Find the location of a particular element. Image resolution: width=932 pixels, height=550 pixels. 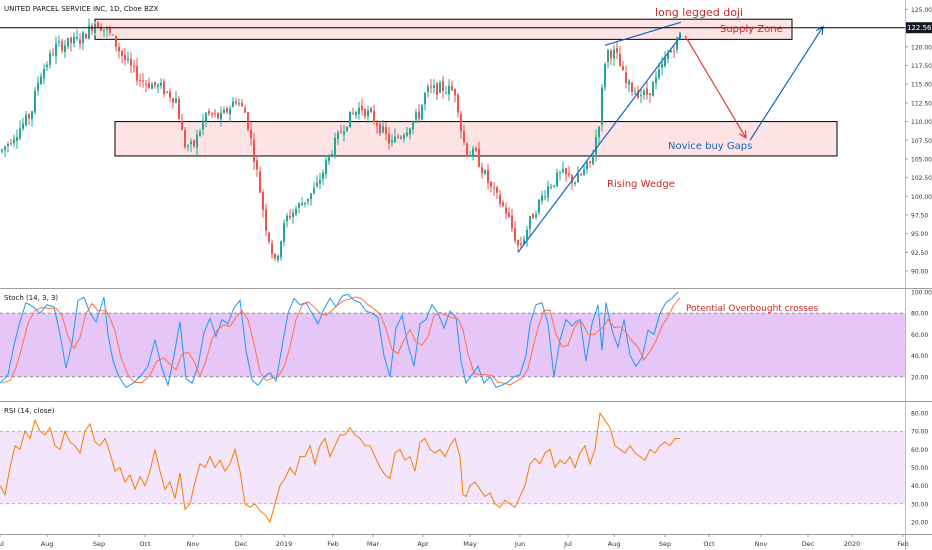

price-tick-label: 92.50 is located at coordinates (919, 253).